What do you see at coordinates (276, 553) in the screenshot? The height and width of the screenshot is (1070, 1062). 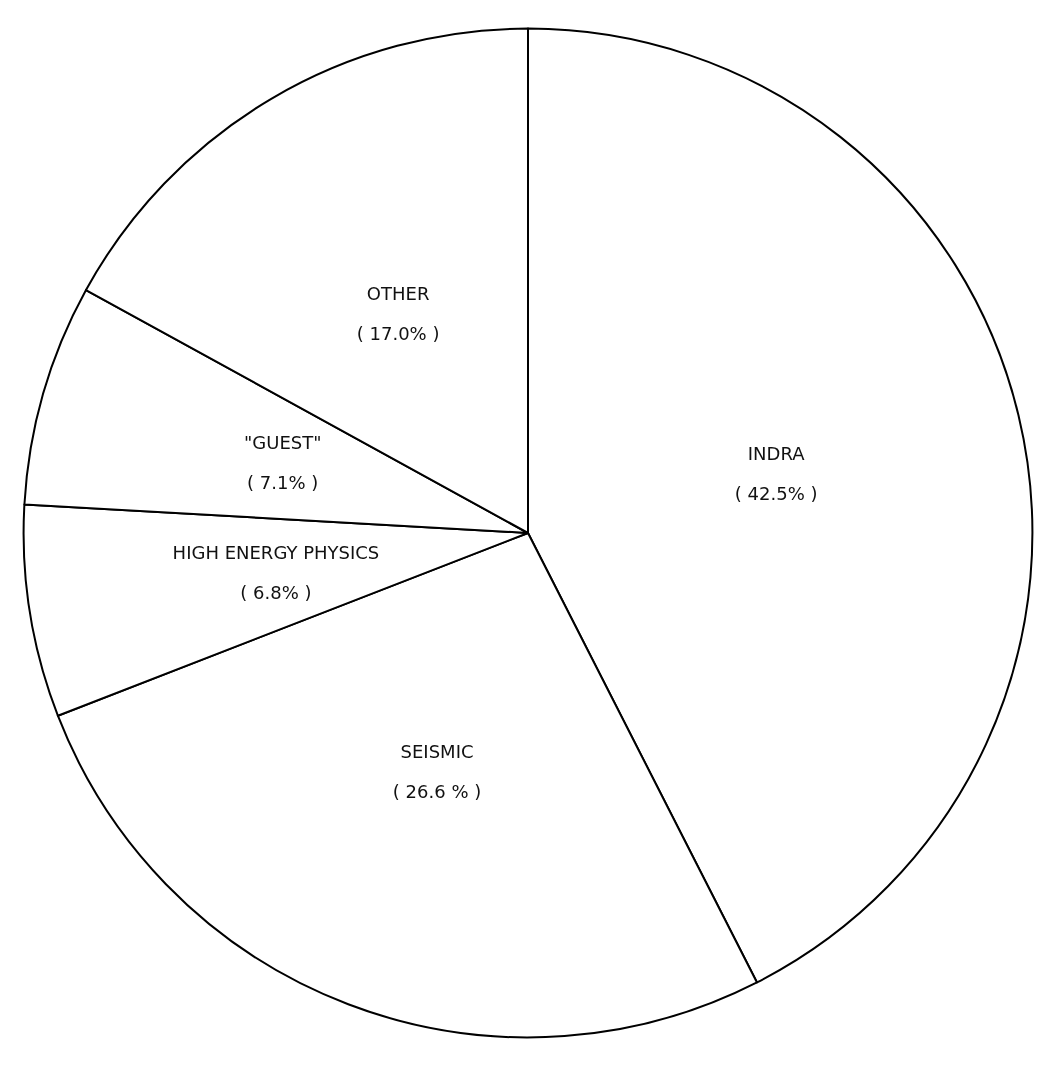 I see `slice-label: HIGH ENERGY PHYSICS` at bounding box center [276, 553].